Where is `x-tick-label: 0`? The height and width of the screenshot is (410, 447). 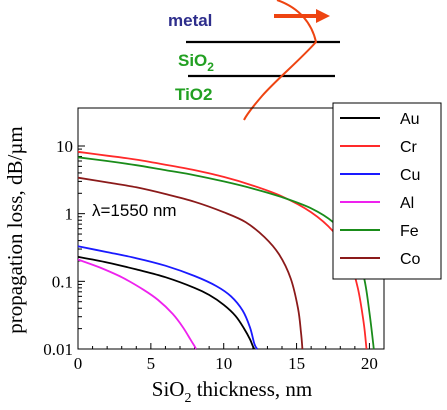
x-tick-label: 0 is located at coordinates (78, 363).